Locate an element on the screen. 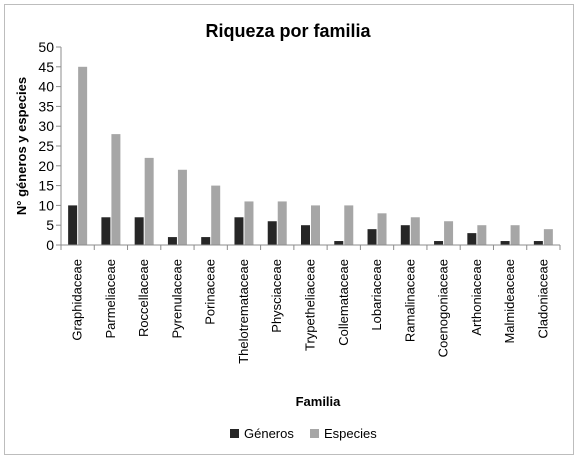  category-label: Porinaceae is located at coordinates (210, 292).